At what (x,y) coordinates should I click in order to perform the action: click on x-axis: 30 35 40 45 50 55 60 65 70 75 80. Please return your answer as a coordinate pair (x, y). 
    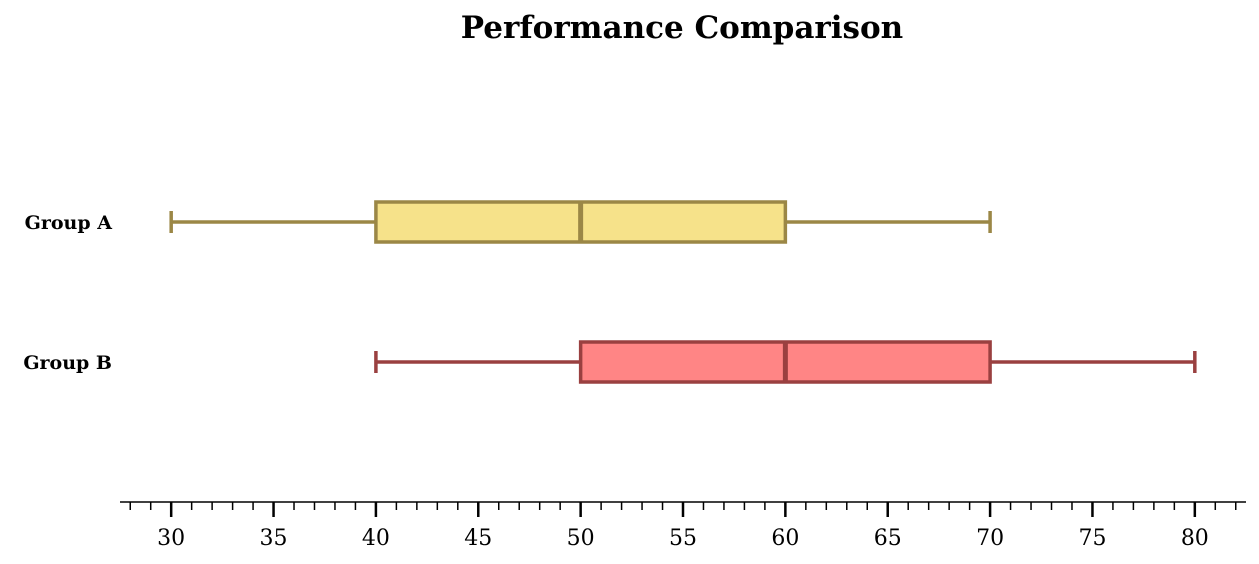
    Looking at the image, I should click on (683, 526).